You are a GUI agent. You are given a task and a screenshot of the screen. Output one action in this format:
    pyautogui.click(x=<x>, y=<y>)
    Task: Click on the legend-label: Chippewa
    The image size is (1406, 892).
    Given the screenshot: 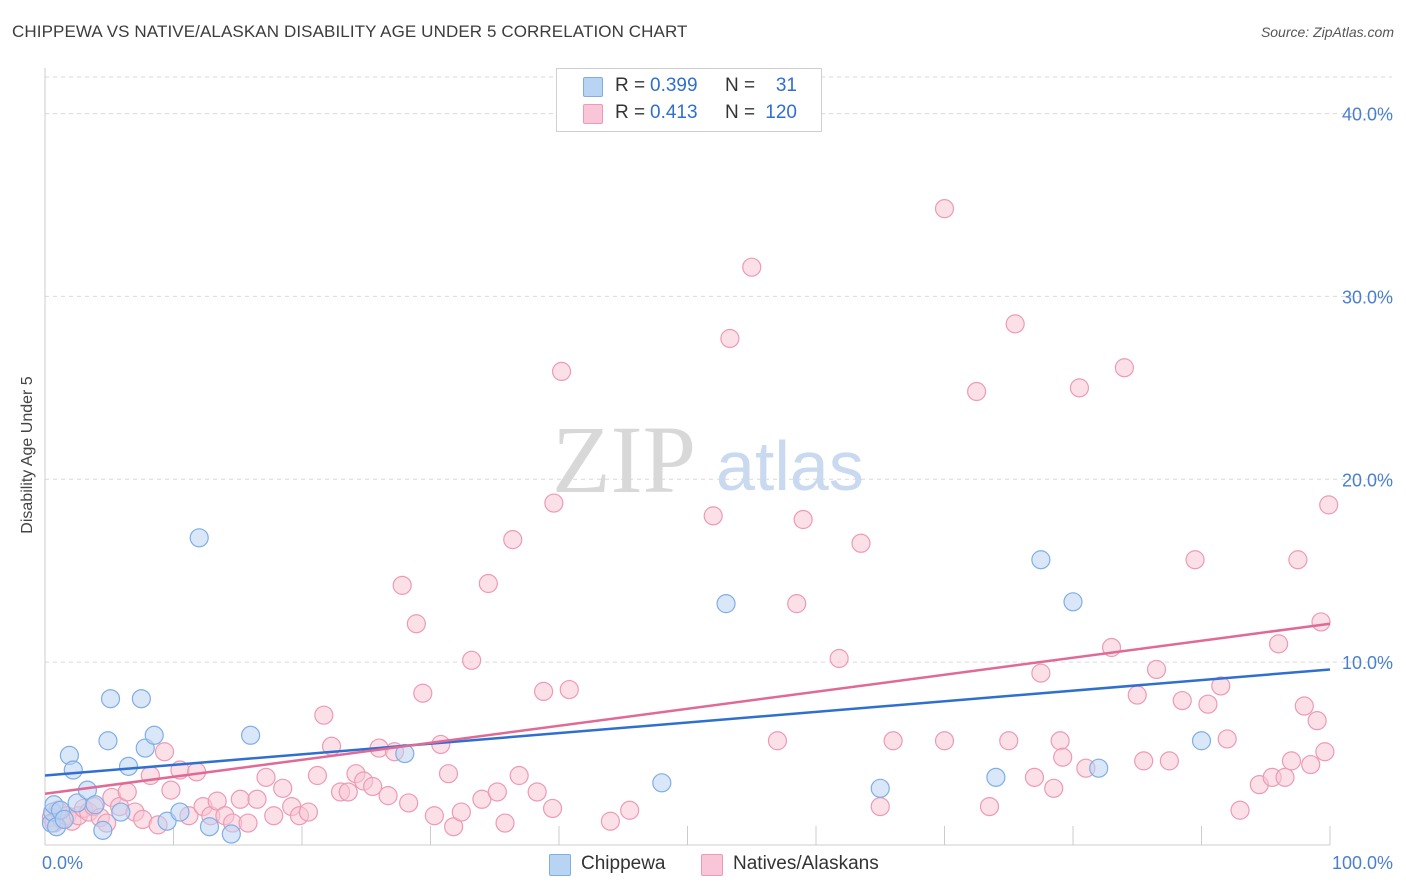 What is the action you would take?
    pyautogui.click(x=623, y=863)
    